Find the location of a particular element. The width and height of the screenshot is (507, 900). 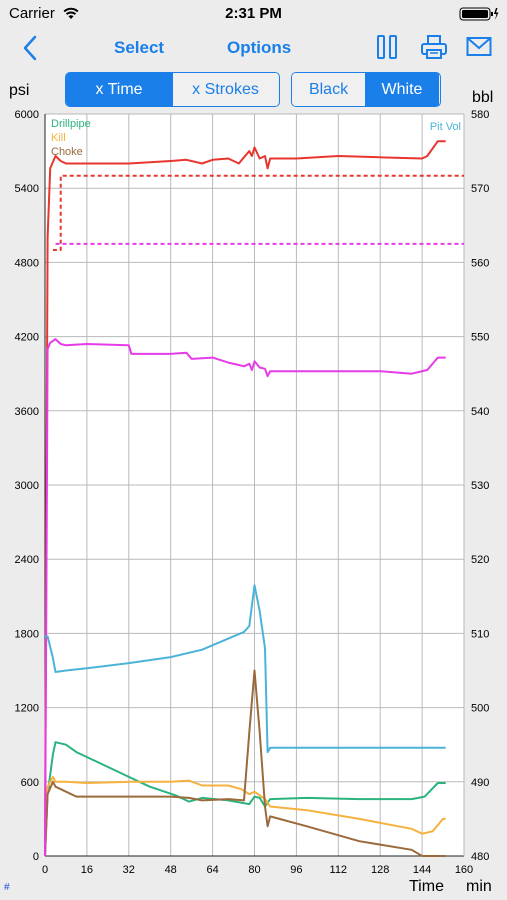

right-tick-label: 570 is located at coordinates (480, 189).